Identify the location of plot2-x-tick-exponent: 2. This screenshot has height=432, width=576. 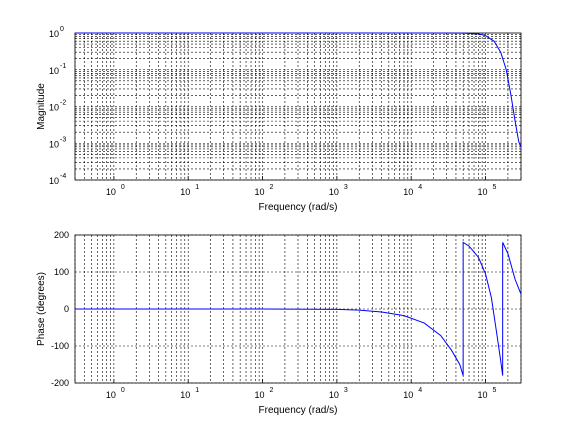
(272, 390).